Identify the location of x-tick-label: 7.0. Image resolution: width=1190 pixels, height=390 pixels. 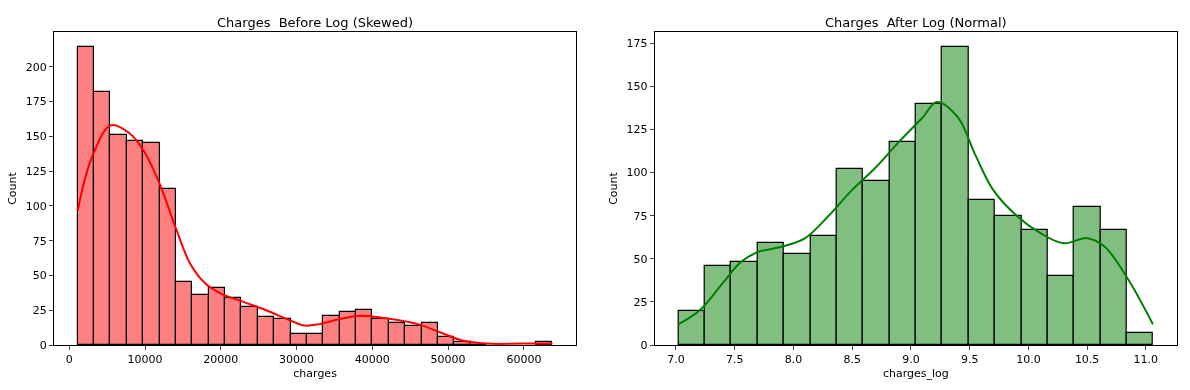
(676, 360).